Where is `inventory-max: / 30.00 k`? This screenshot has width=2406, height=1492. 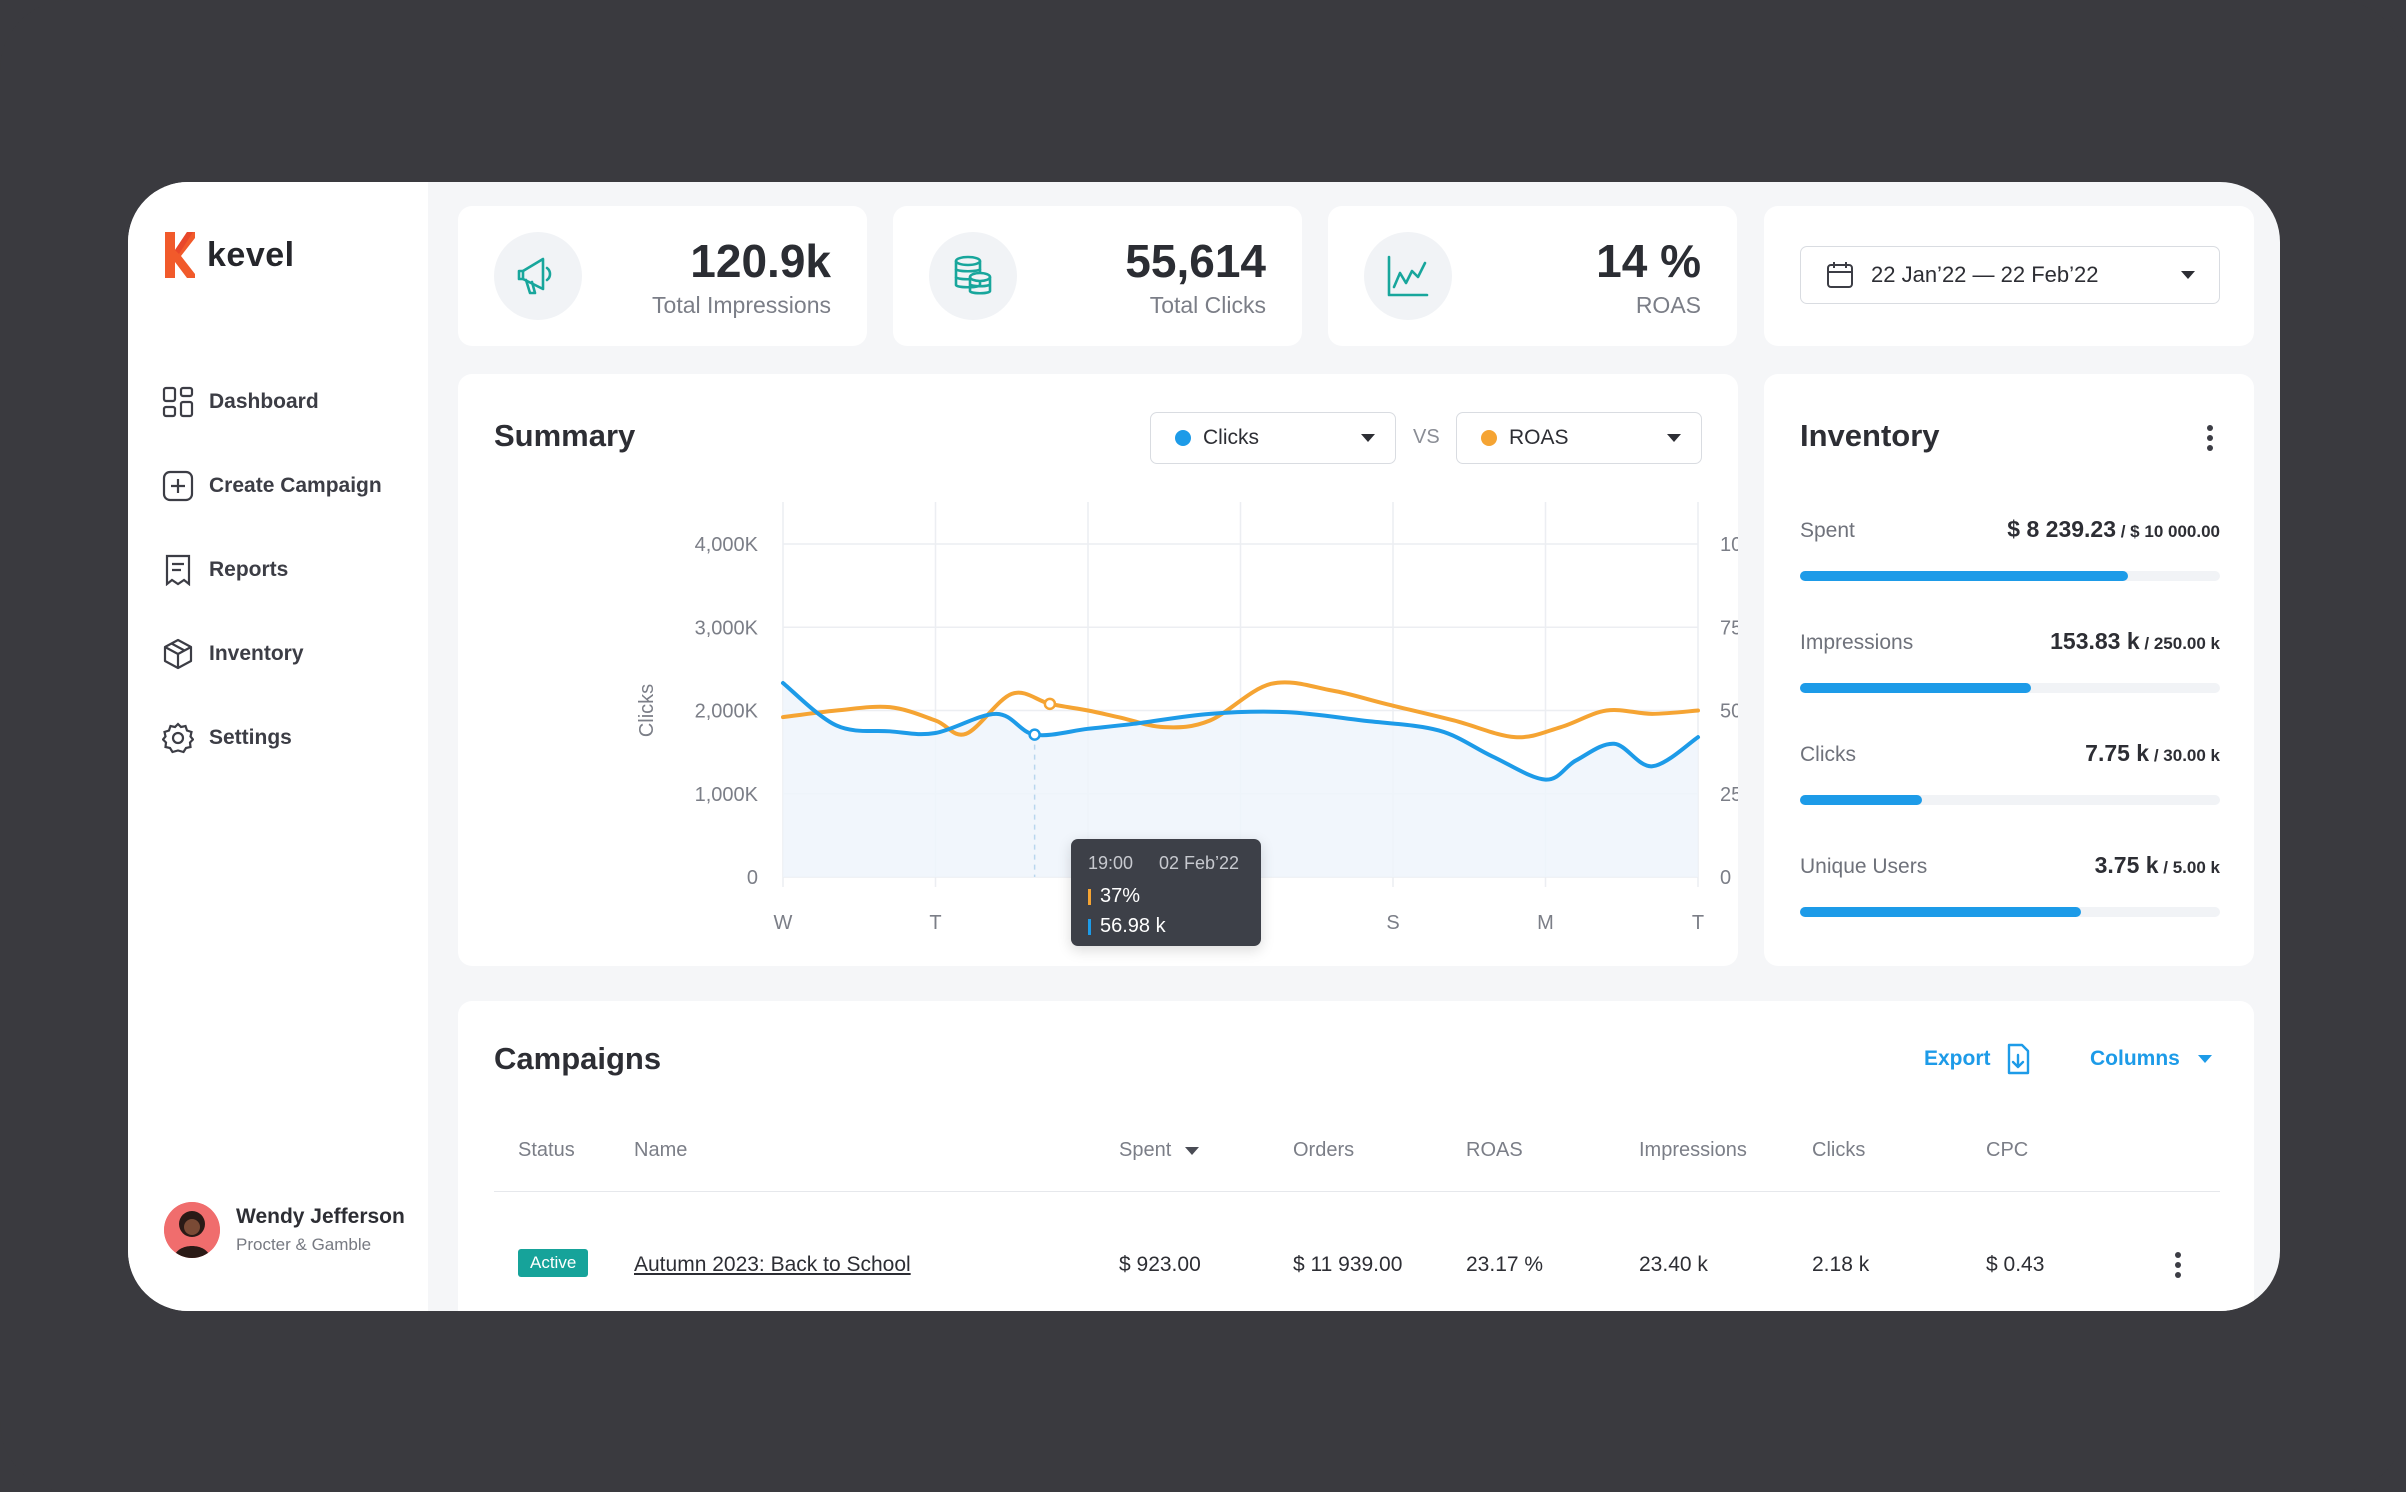 inventory-max: / 30.00 k is located at coordinates (2184, 755).